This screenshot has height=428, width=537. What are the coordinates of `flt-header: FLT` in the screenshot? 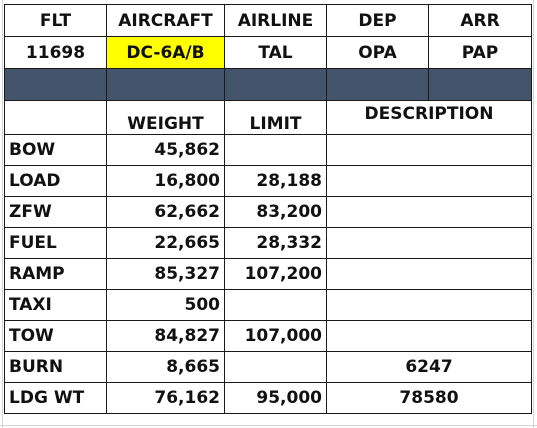 It's located at (55, 20).